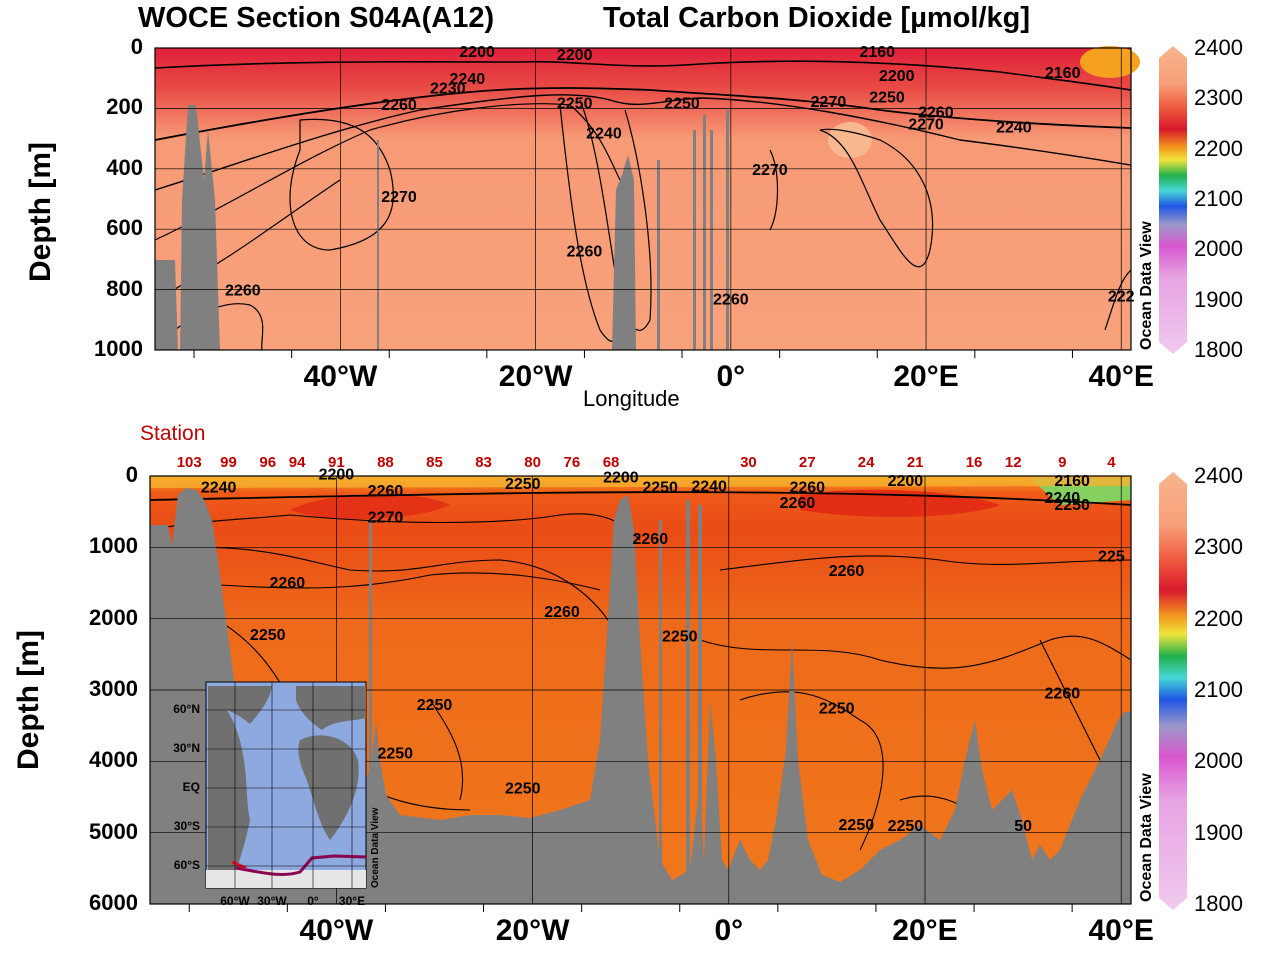 Image resolution: width=1281 pixels, height=979 pixels. Describe the element at coordinates (186, 709) in the screenshot. I see `inset-lat-label: 60°N` at that location.